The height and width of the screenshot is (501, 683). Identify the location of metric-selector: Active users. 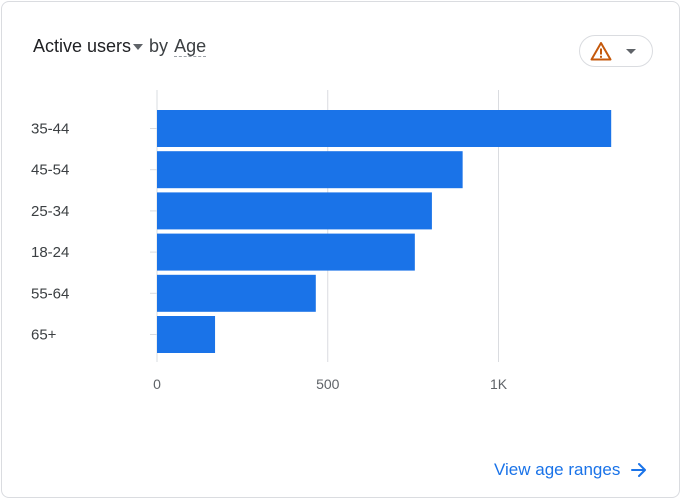
(82, 46).